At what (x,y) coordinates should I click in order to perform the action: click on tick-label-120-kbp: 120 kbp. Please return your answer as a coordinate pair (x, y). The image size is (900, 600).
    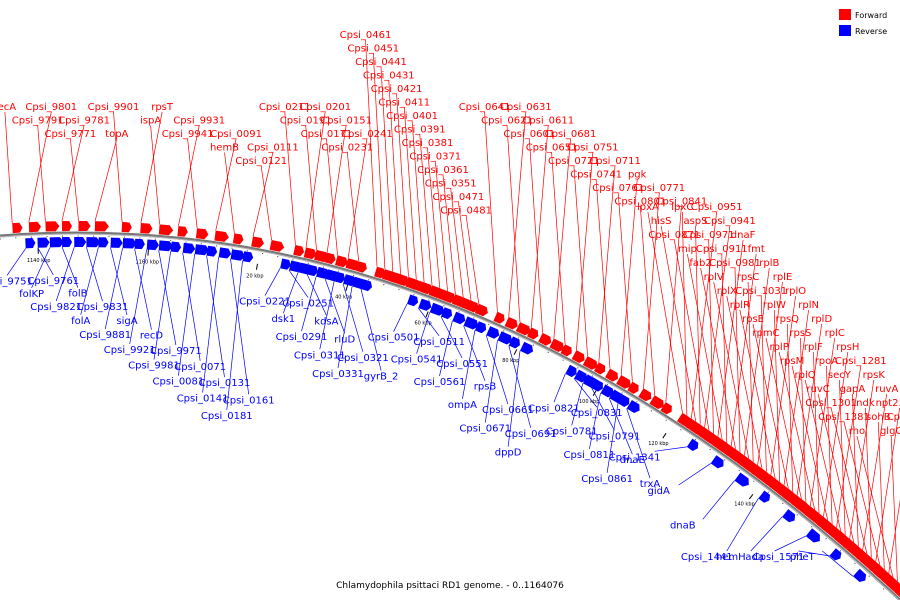
    Looking at the image, I should click on (658, 444).